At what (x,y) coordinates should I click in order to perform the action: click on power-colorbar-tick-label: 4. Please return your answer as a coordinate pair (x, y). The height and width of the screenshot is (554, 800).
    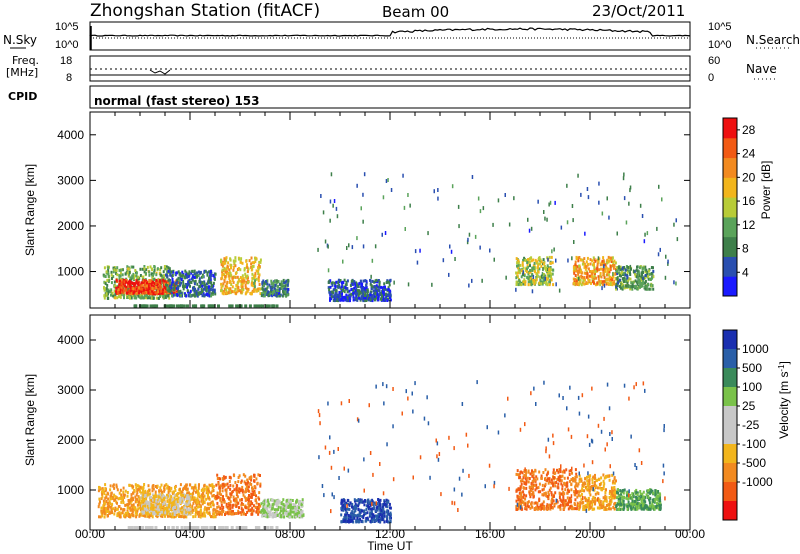
    Looking at the image, I should click on (745, 272).